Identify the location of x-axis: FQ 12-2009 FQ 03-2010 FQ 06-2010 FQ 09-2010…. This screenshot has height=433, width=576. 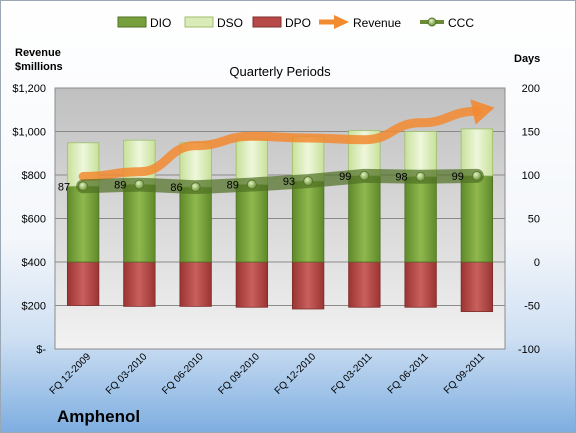
(268, 374).